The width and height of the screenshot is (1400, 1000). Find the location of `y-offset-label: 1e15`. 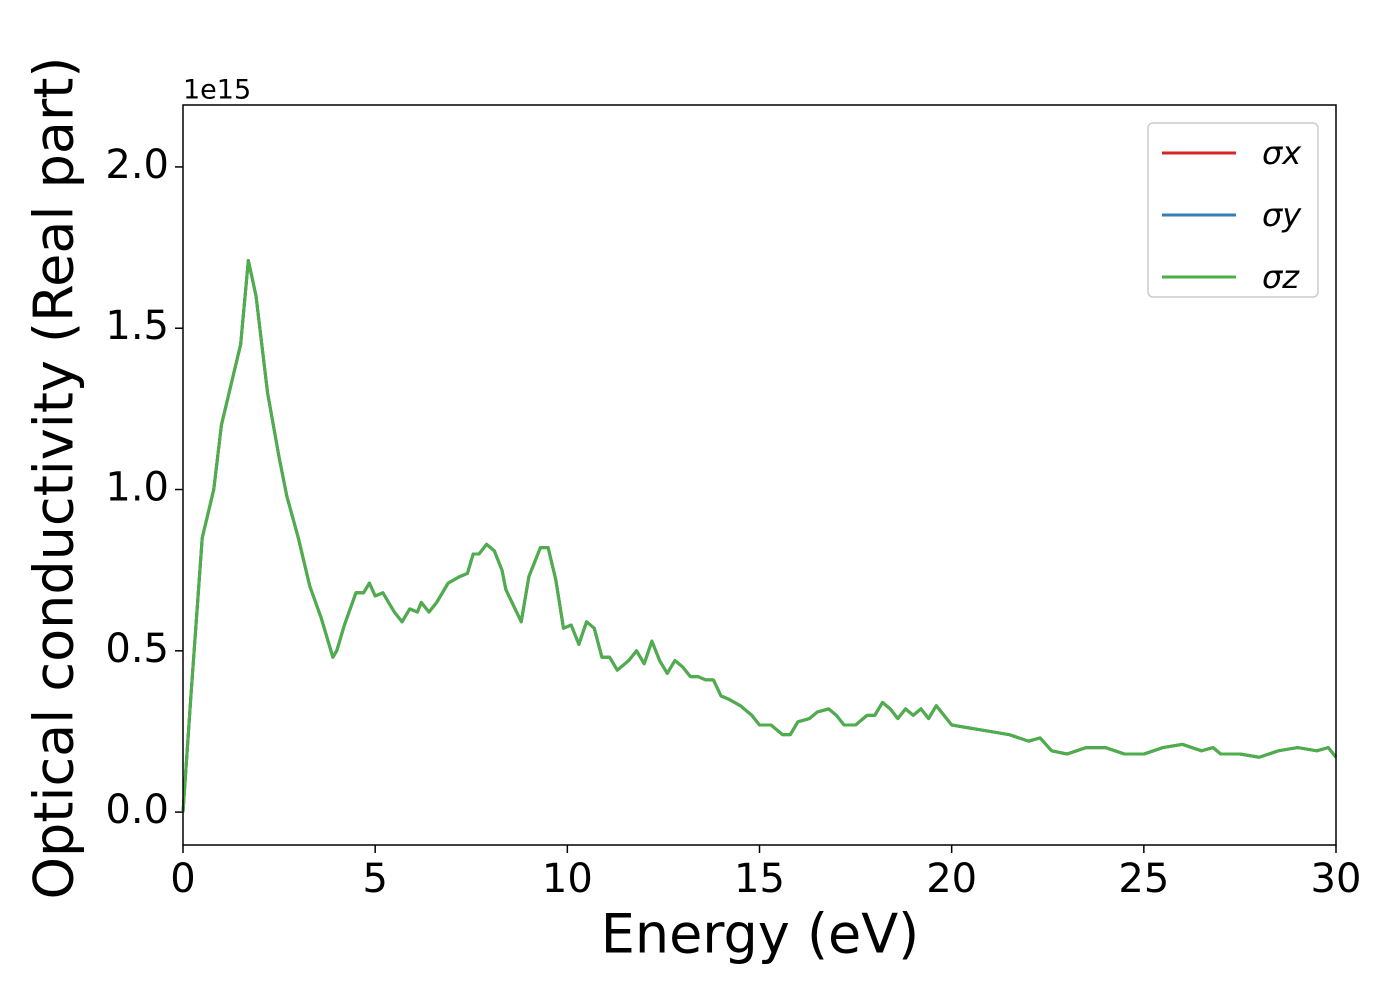

y-offset-label: 1e15 is located at coordinates (217, 90).